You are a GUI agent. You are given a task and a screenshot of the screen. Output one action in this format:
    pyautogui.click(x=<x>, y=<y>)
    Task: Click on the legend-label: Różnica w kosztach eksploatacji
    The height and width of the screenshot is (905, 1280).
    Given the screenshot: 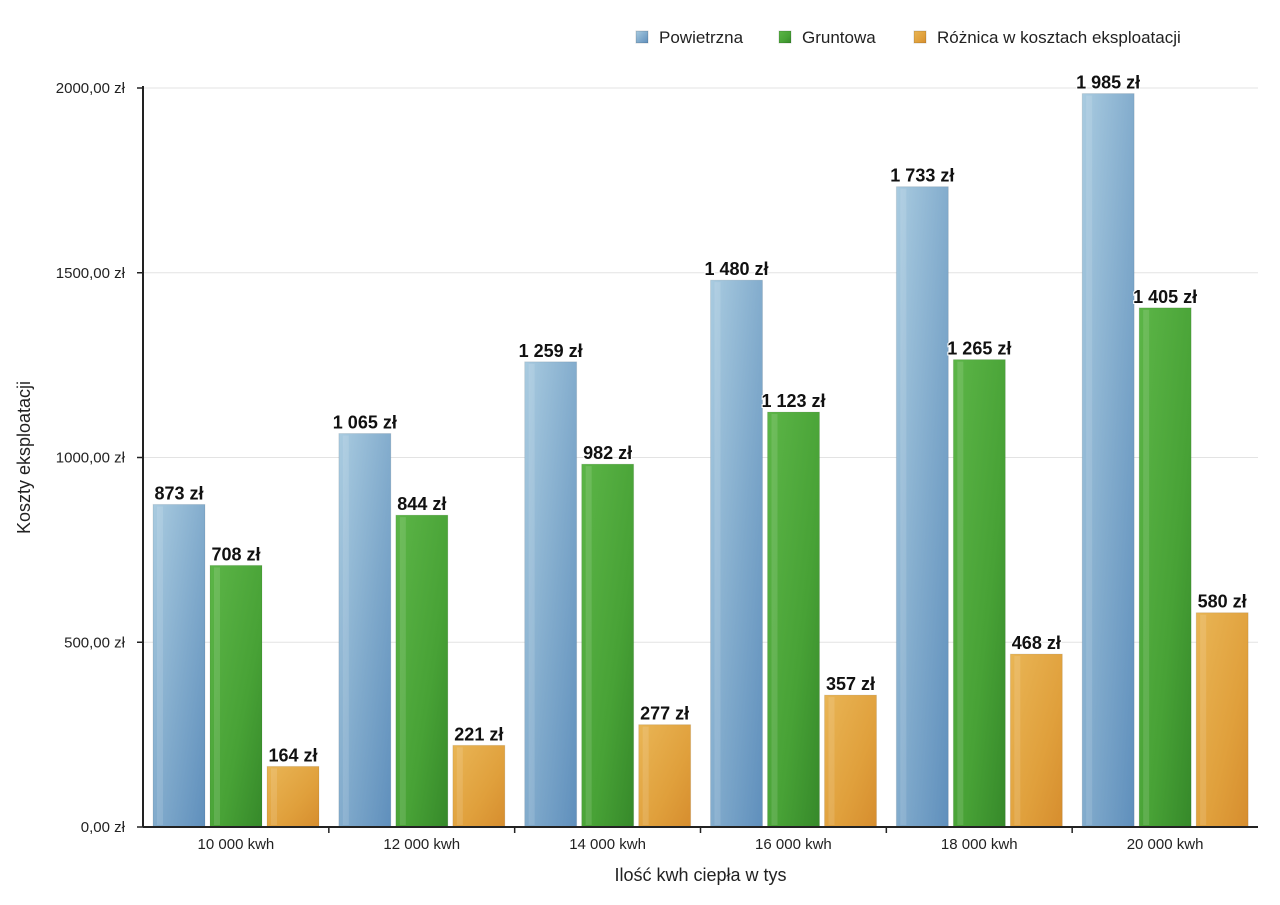 What is the action you would take?
    pyautogui.click(x=1059, y=37)
    